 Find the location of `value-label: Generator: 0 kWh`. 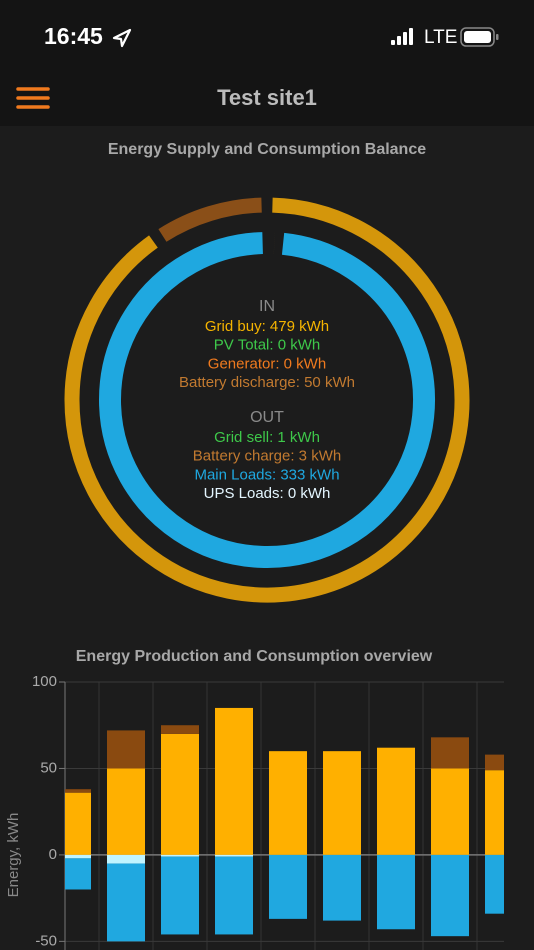

value-label: Generator: 0 kWh is located at coordinates (267, 363).